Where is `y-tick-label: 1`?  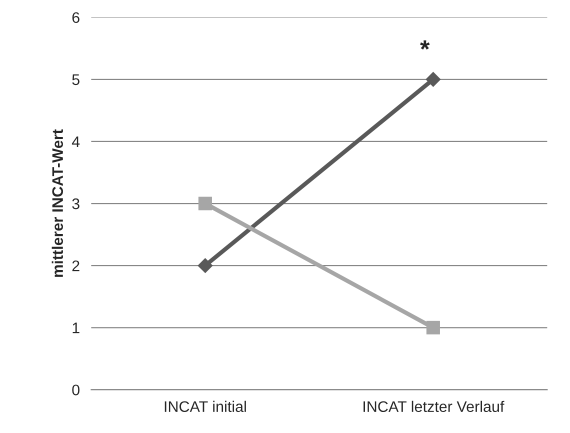
y-tick-label: 1 is located at coordinates (76, 328).